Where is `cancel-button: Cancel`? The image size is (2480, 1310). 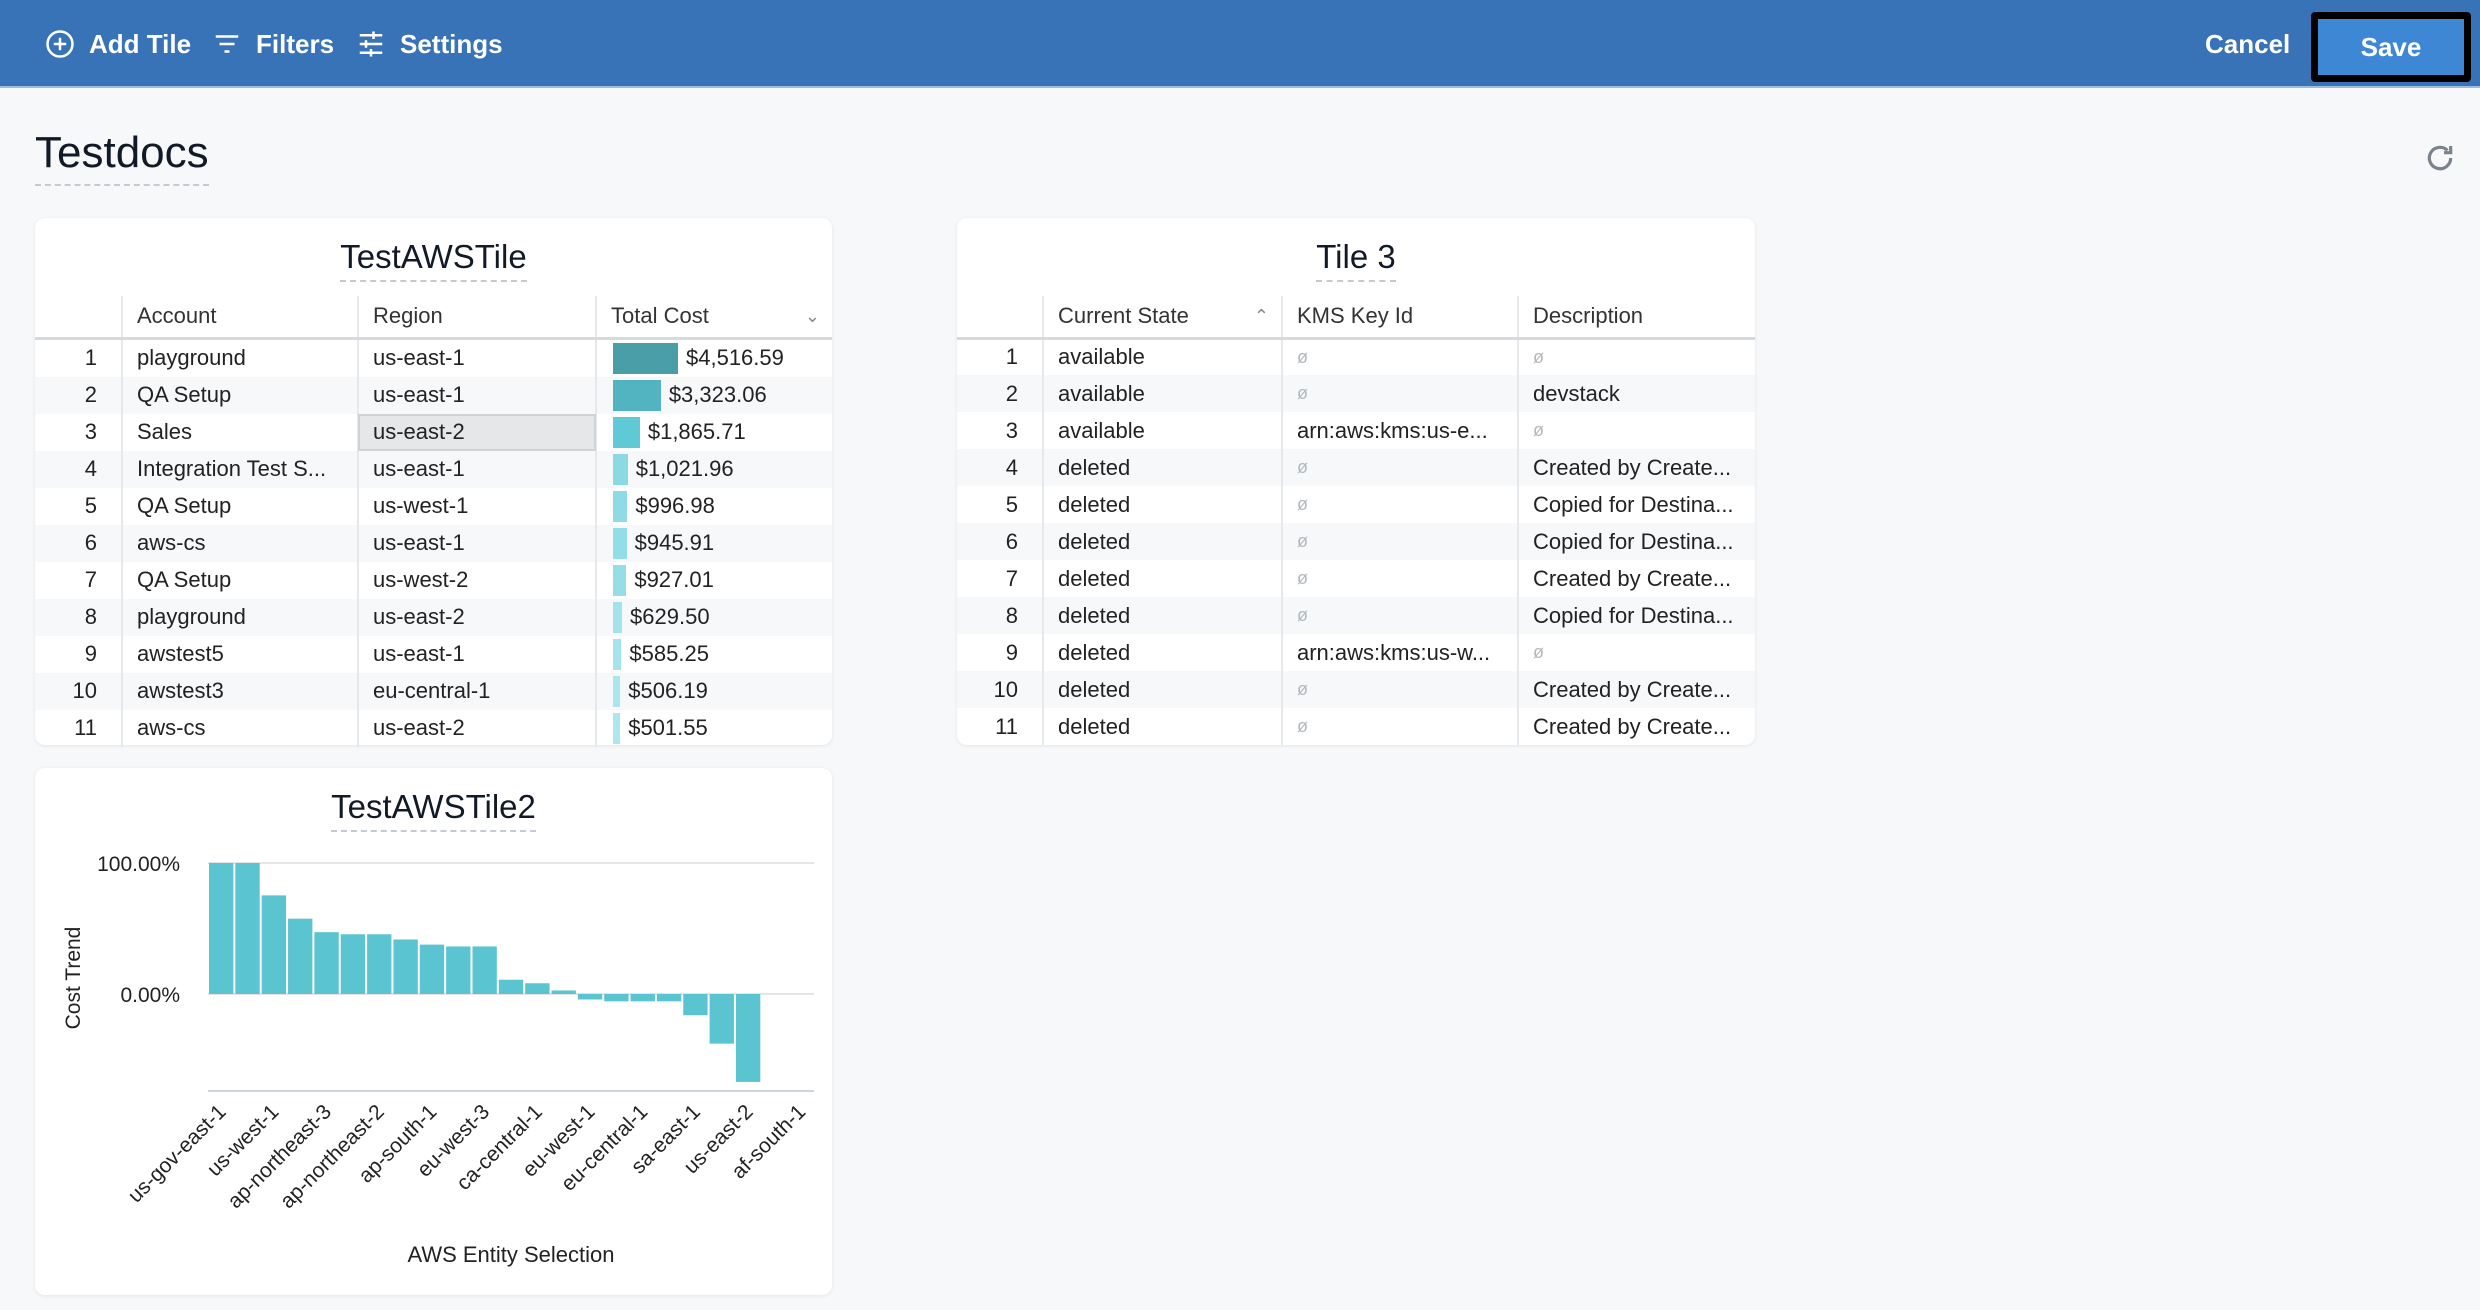 cancel-button: Cancel is located at coordinates (2248, 43).